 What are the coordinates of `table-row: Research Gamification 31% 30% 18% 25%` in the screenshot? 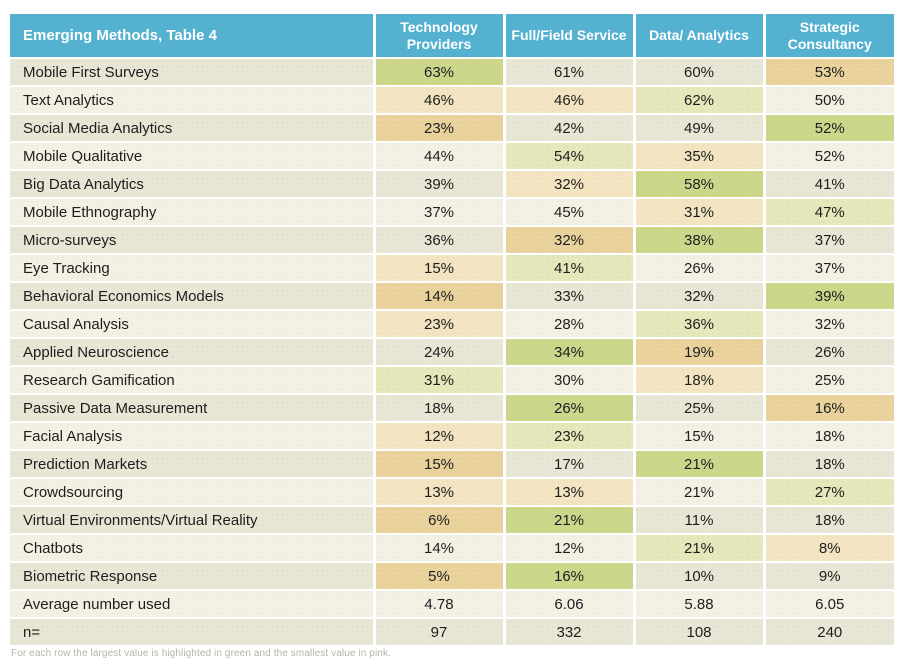 It's located at (452, 380).